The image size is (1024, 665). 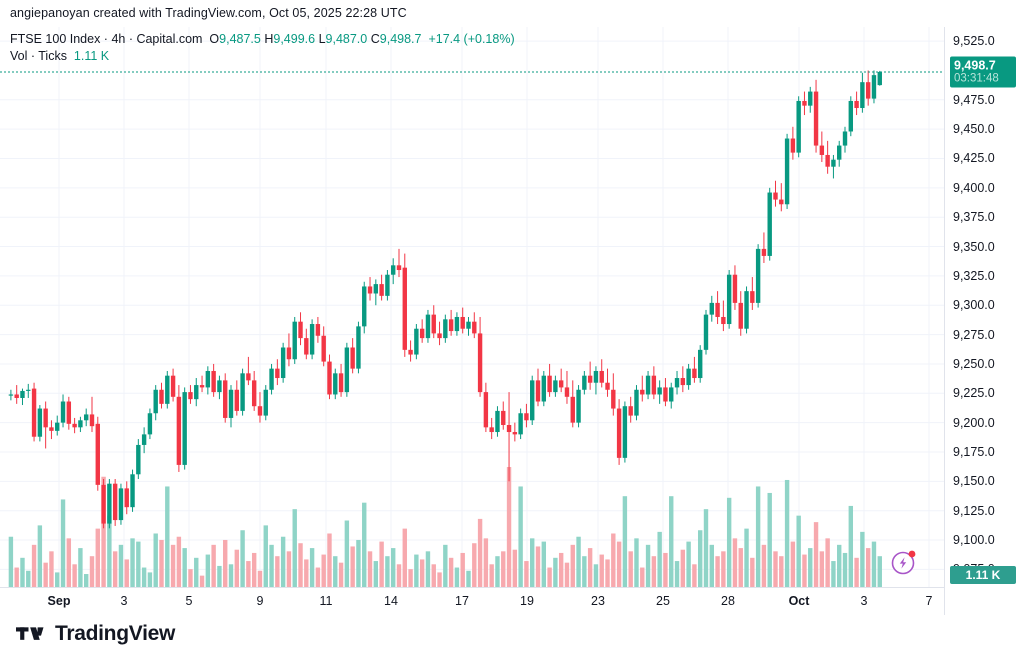 What do you see at coordinates (974, 275) in the screenshot?
I see `price-tick-label: 9,325.0` at bounding box center [974, 275].